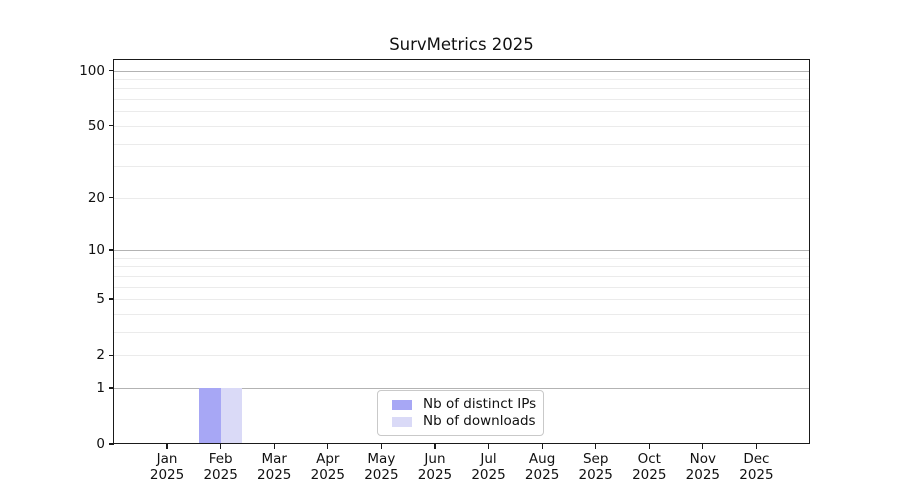  I want to click on legend-item-downloads: Nb of downloads, so click(464, 421).